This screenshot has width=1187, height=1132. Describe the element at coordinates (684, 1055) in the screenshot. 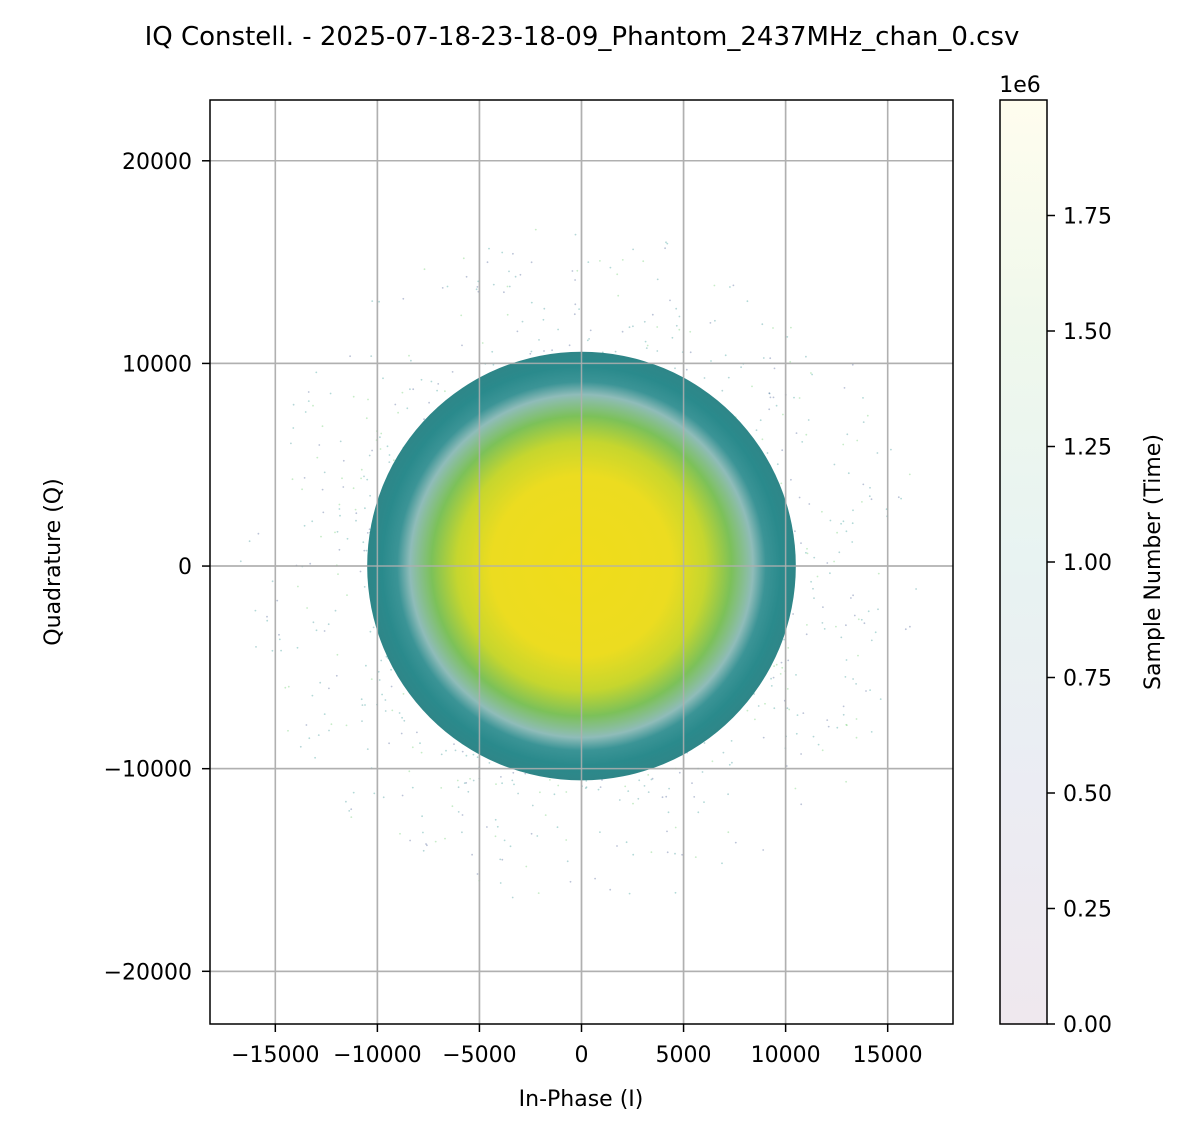

I see `x-tick-label: 5000` at that location.